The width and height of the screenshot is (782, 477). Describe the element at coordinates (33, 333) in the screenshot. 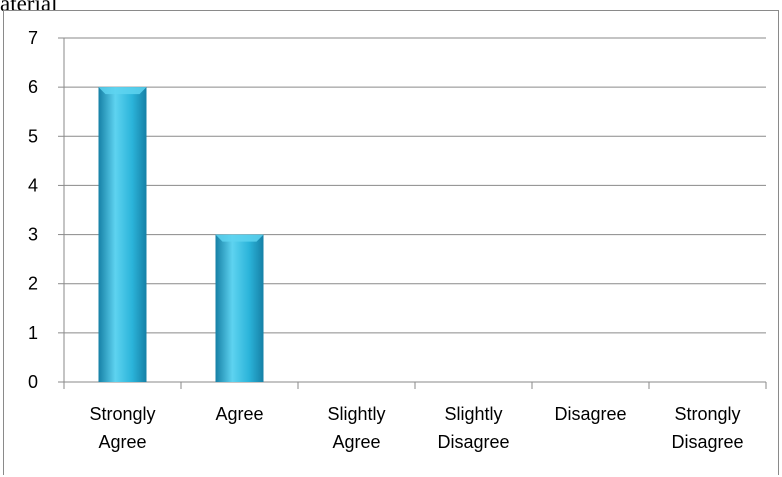

I see `y-tick-label: 1` at that location.